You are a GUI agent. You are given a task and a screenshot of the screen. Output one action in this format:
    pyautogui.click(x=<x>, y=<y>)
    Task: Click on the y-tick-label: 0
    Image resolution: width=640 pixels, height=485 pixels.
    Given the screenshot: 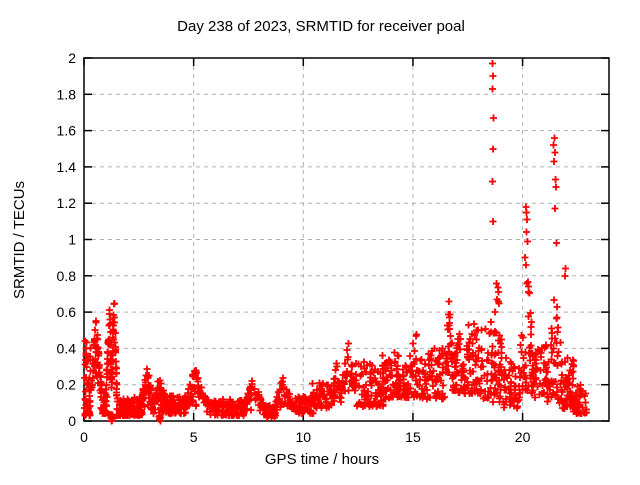 What is the action you would take?
    pyautogui.click(x=72, y=421)
    